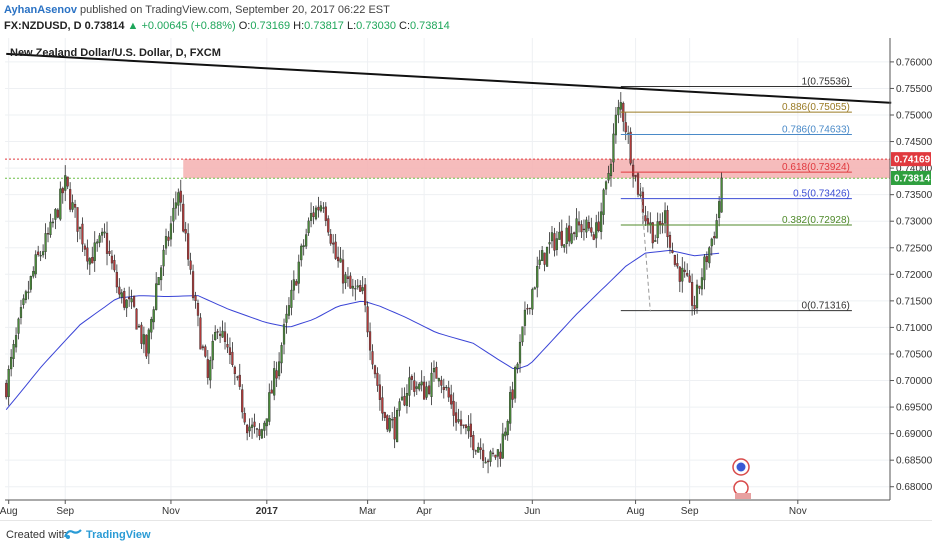 The image size is (932, 551). What do you see at coordinates (741, 478) in the screenshot?
I see `event-markers` at bounding box center [741, 478].